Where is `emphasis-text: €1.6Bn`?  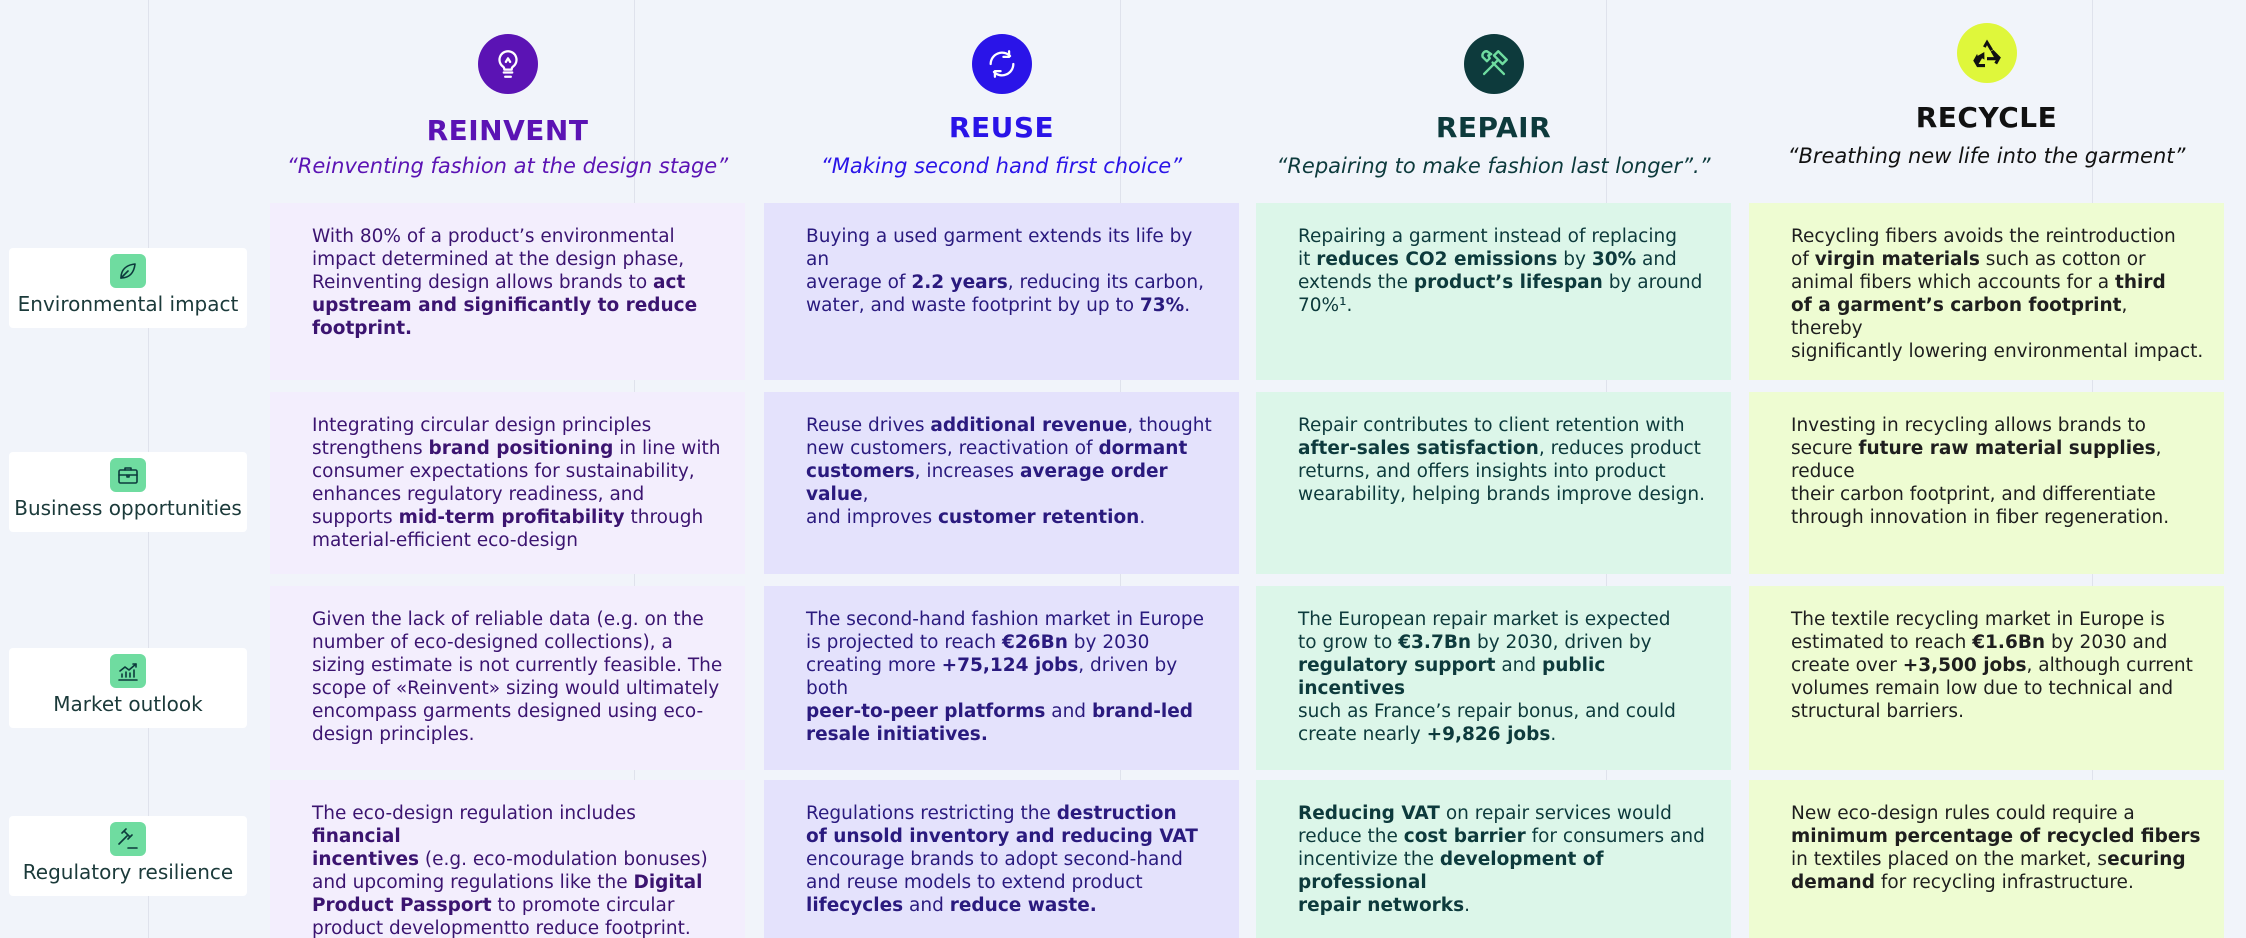
emphasis-text: €1.6Bn is located at coordinates (2009, 642).